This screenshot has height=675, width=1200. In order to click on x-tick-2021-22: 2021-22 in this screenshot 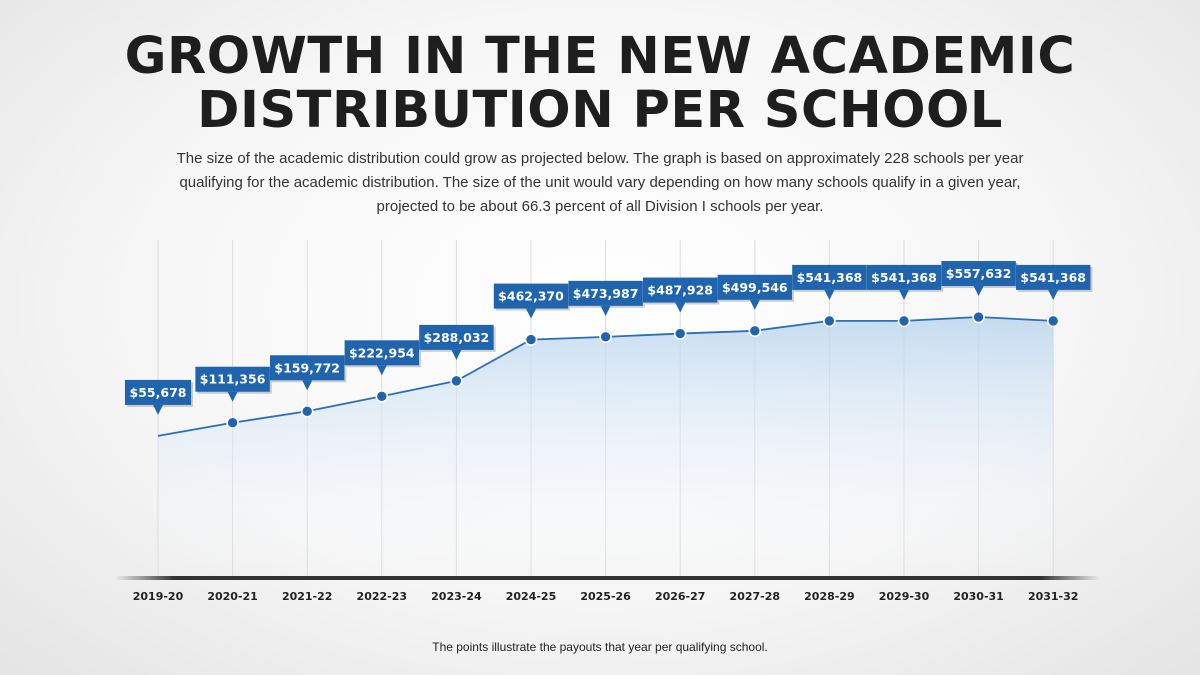, I will do `click(307, 596)`.